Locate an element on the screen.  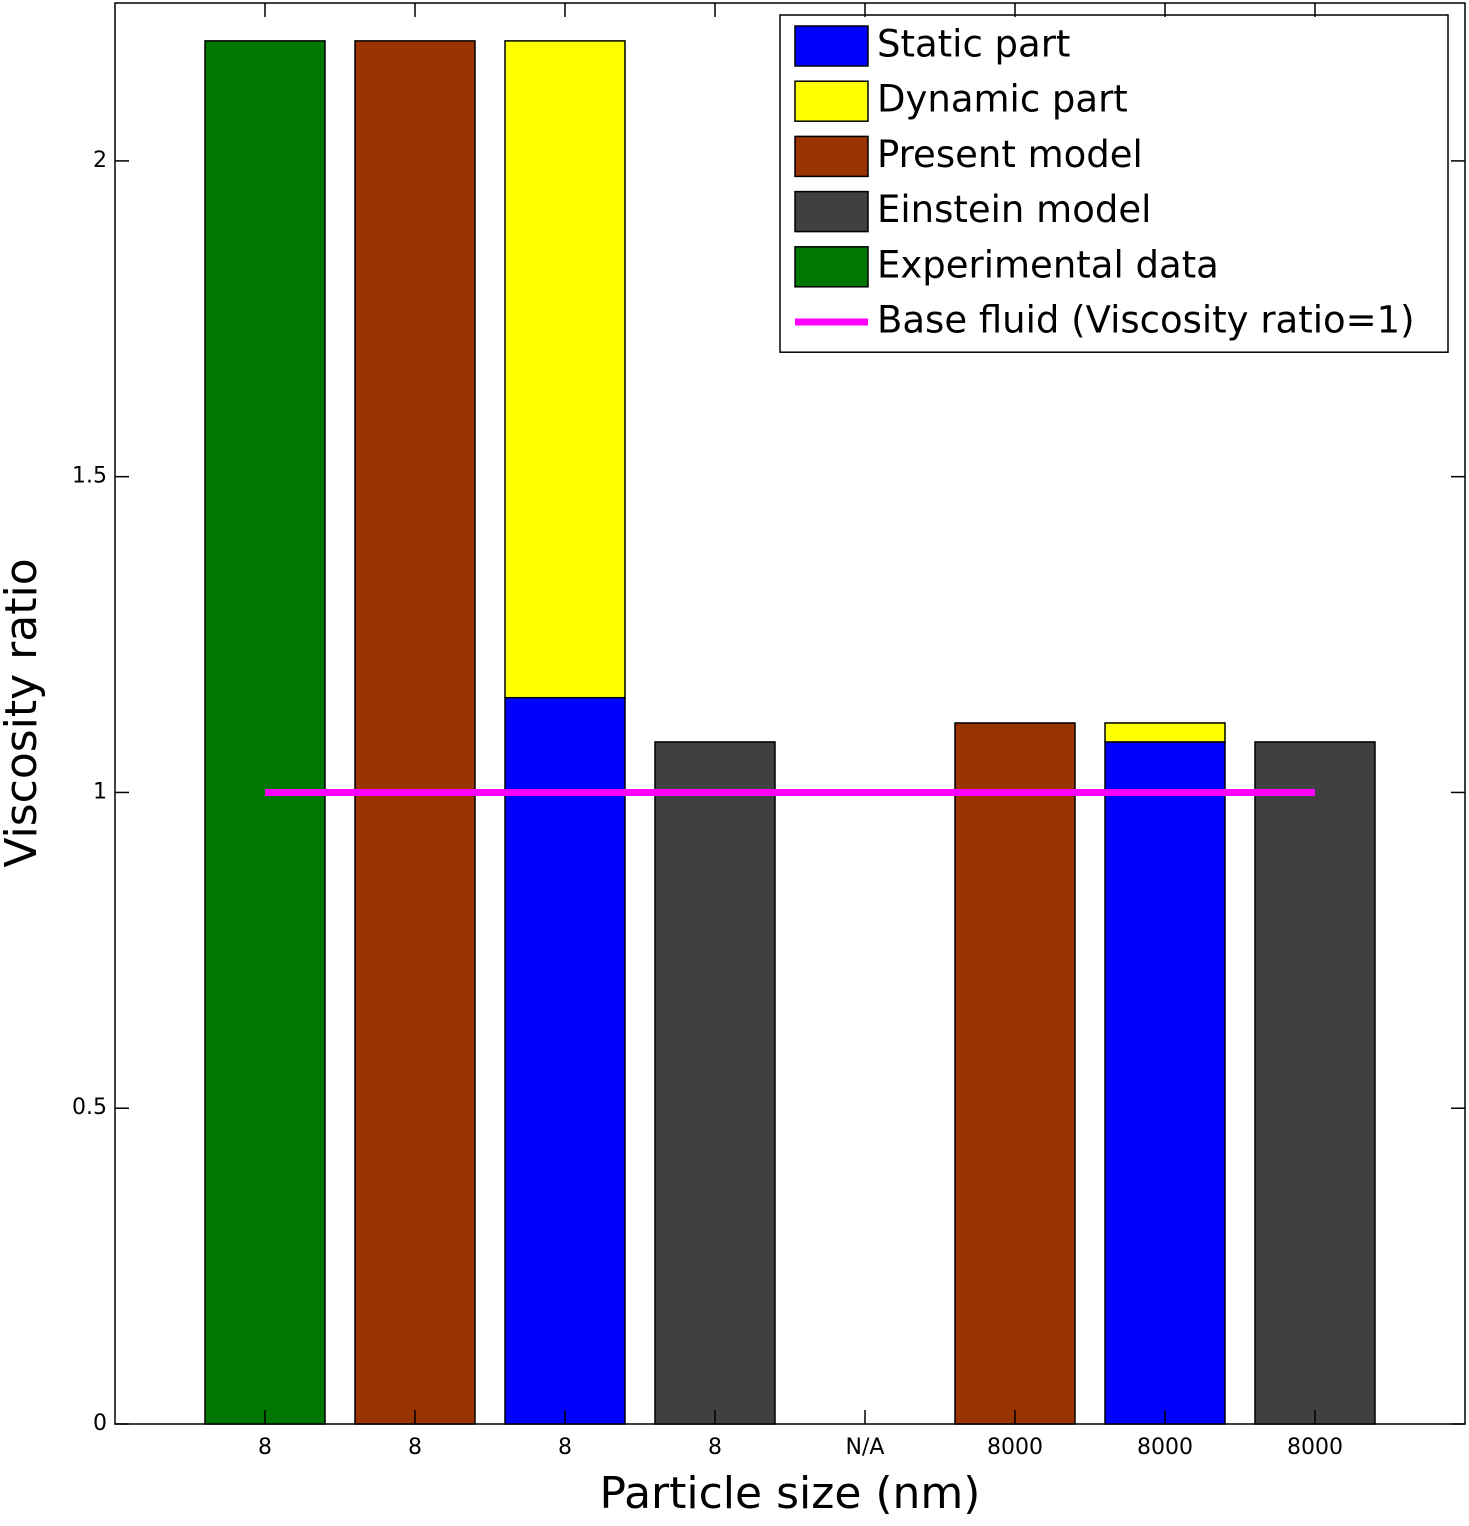
y-tick-label: 2 is located at coordinates (100, 160).